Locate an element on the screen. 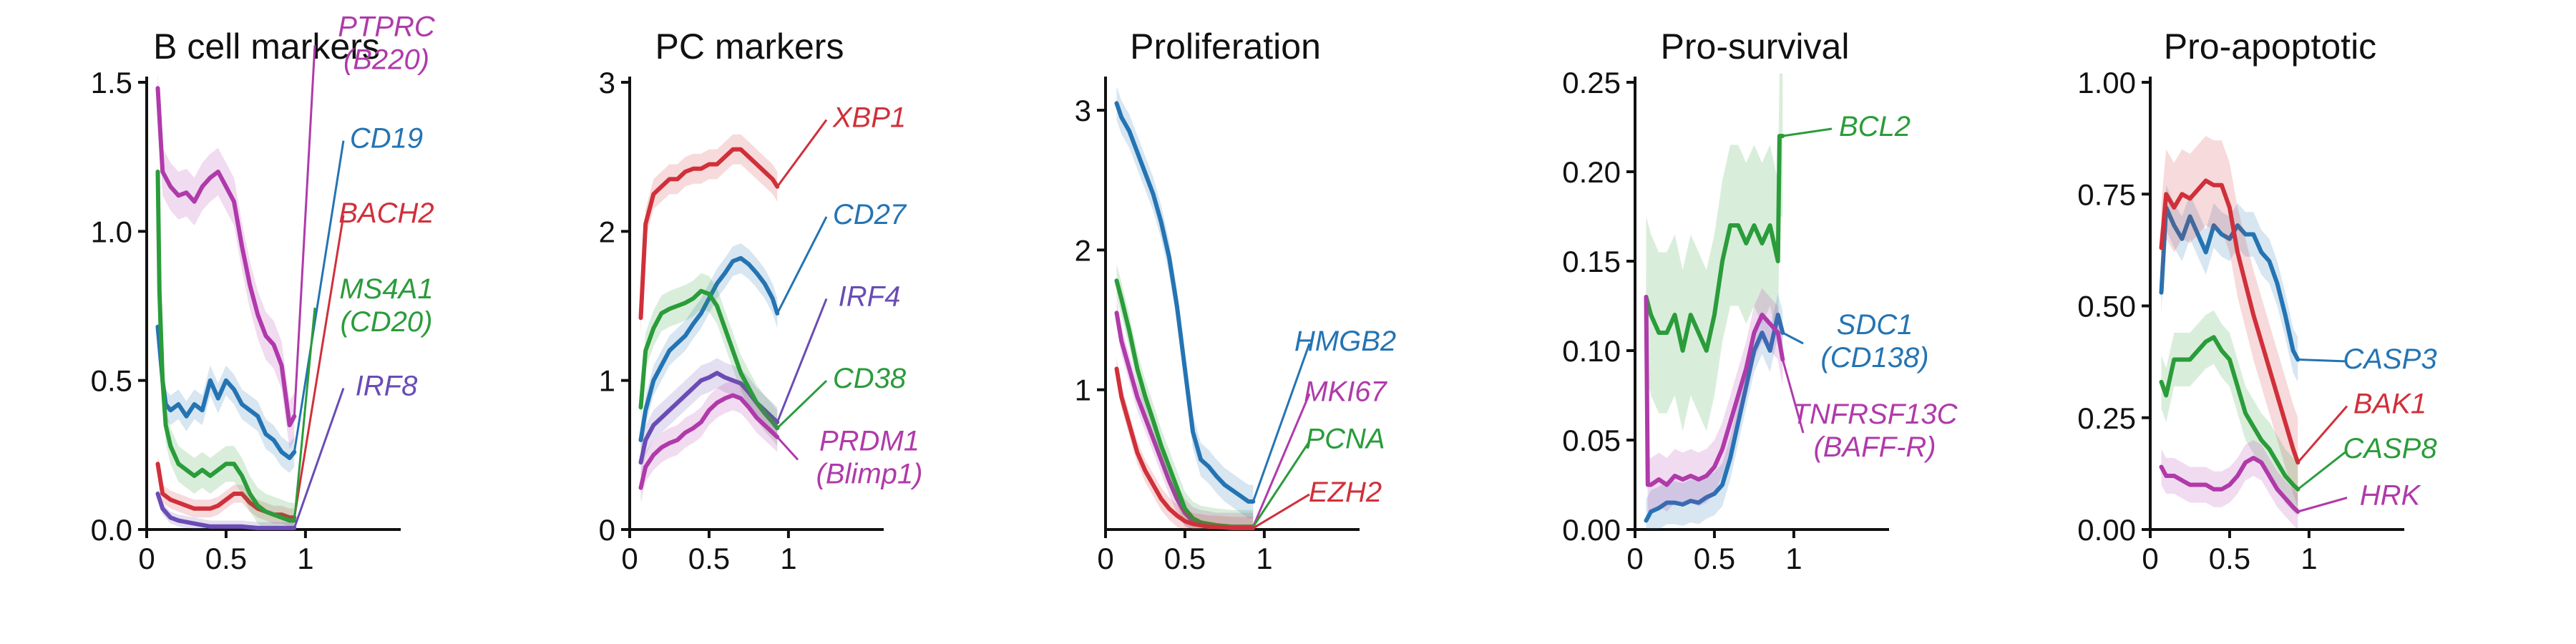  series-cd19 is located at coordinates (226, 392).